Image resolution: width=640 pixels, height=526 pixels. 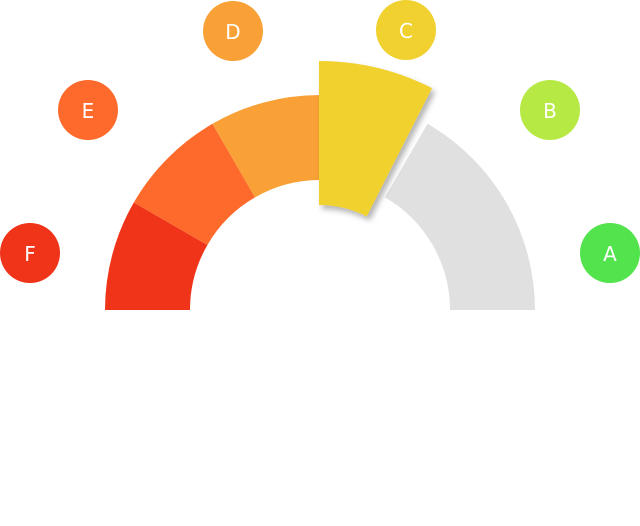 I want to click on grade-badge-label: A, so click(x=610, y=254).